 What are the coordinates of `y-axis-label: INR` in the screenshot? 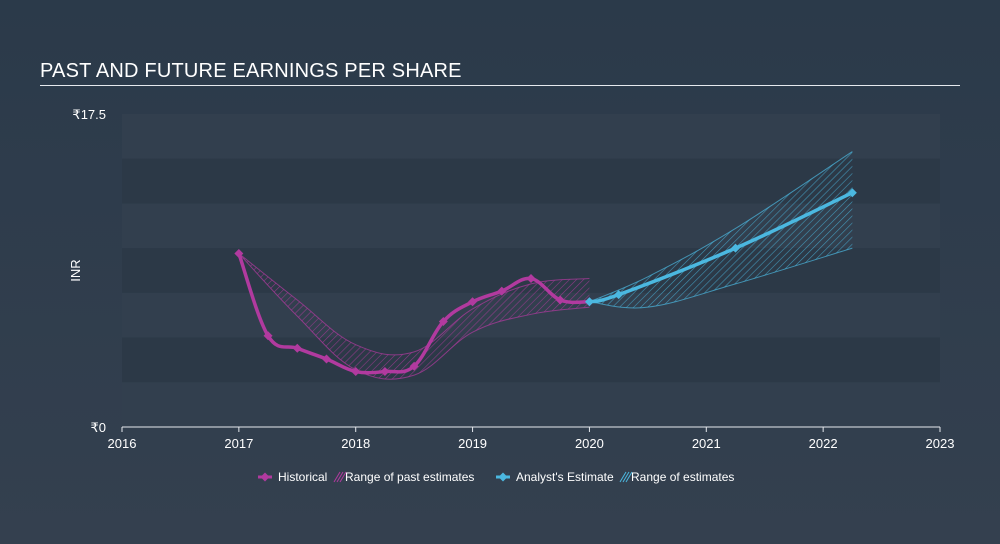 It's located at (75, 270).